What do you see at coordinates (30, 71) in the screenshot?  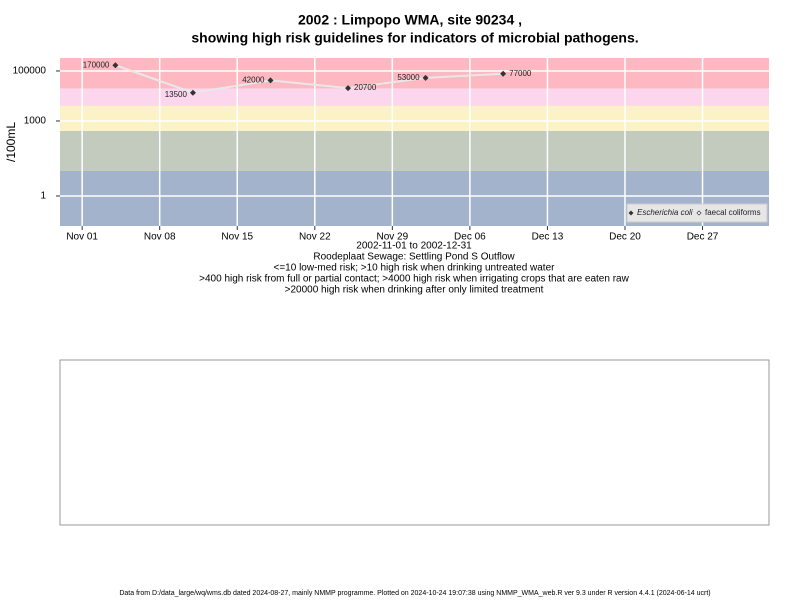 I see `y-tick-label: 100000` at bounding box center [30, 71].